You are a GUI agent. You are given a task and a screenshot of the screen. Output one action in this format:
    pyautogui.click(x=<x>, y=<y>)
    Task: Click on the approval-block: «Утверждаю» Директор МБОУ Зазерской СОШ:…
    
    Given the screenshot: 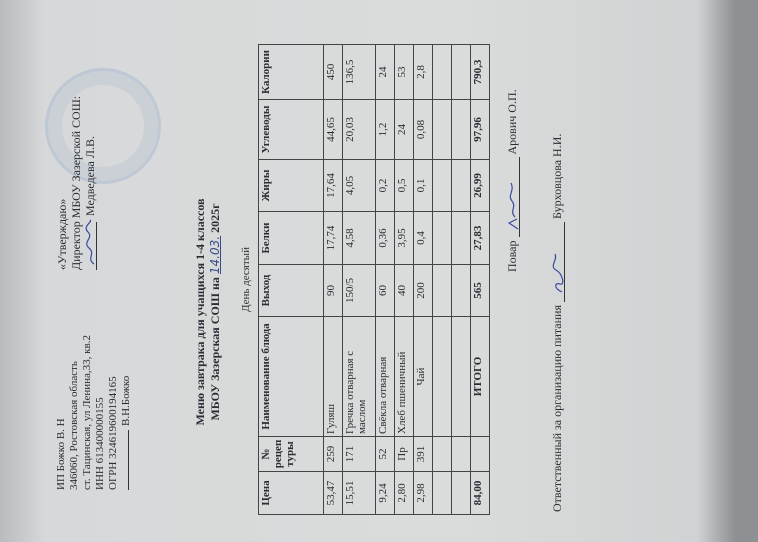 What is the action you would take?
    pyautogui.click(x=76, y=183)
    